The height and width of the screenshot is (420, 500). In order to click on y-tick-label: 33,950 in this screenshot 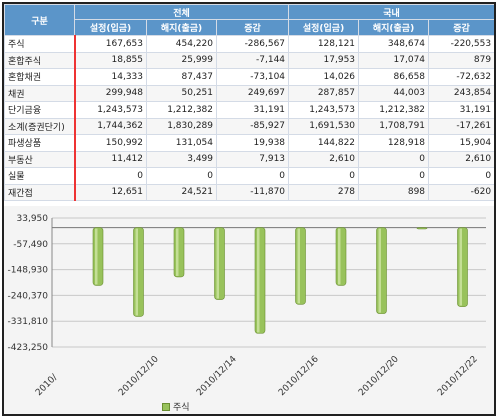, I will do `click(33, 219)`.